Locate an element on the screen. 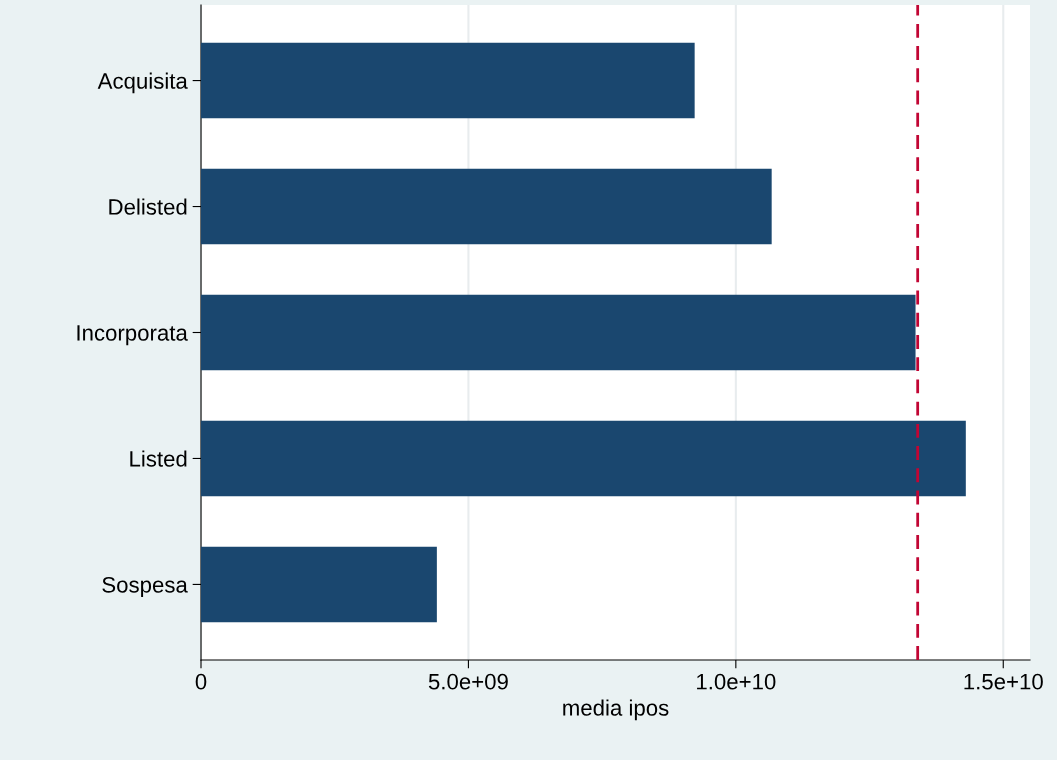 This screenshot has height=760, width=1057. x-tick-label: 1.5e+10 is located at coordinates (1003, 681).